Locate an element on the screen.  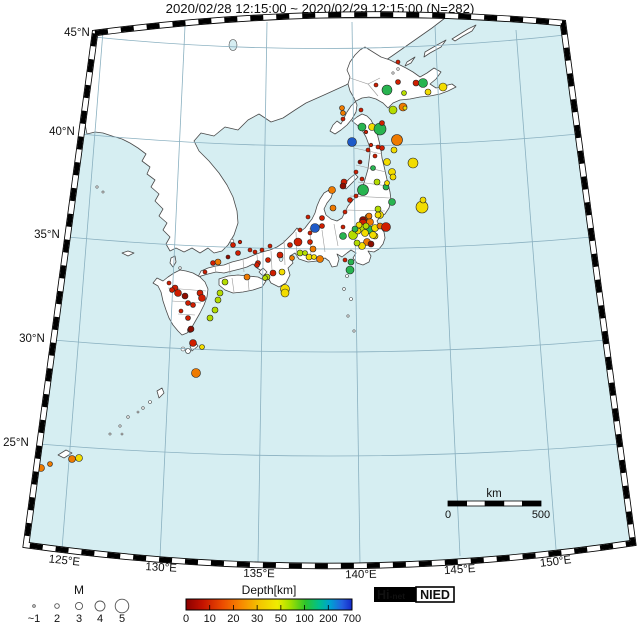
lake-khanka is located at coordinates (233, 45).